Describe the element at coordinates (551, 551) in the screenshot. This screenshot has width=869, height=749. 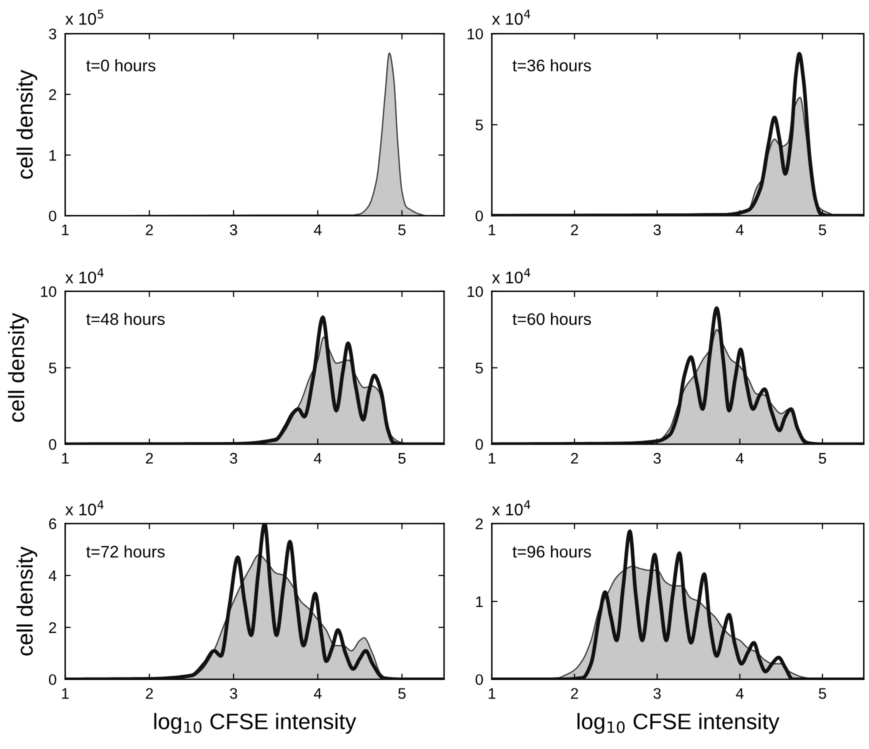
I see `text: t=96 hours` at that location.